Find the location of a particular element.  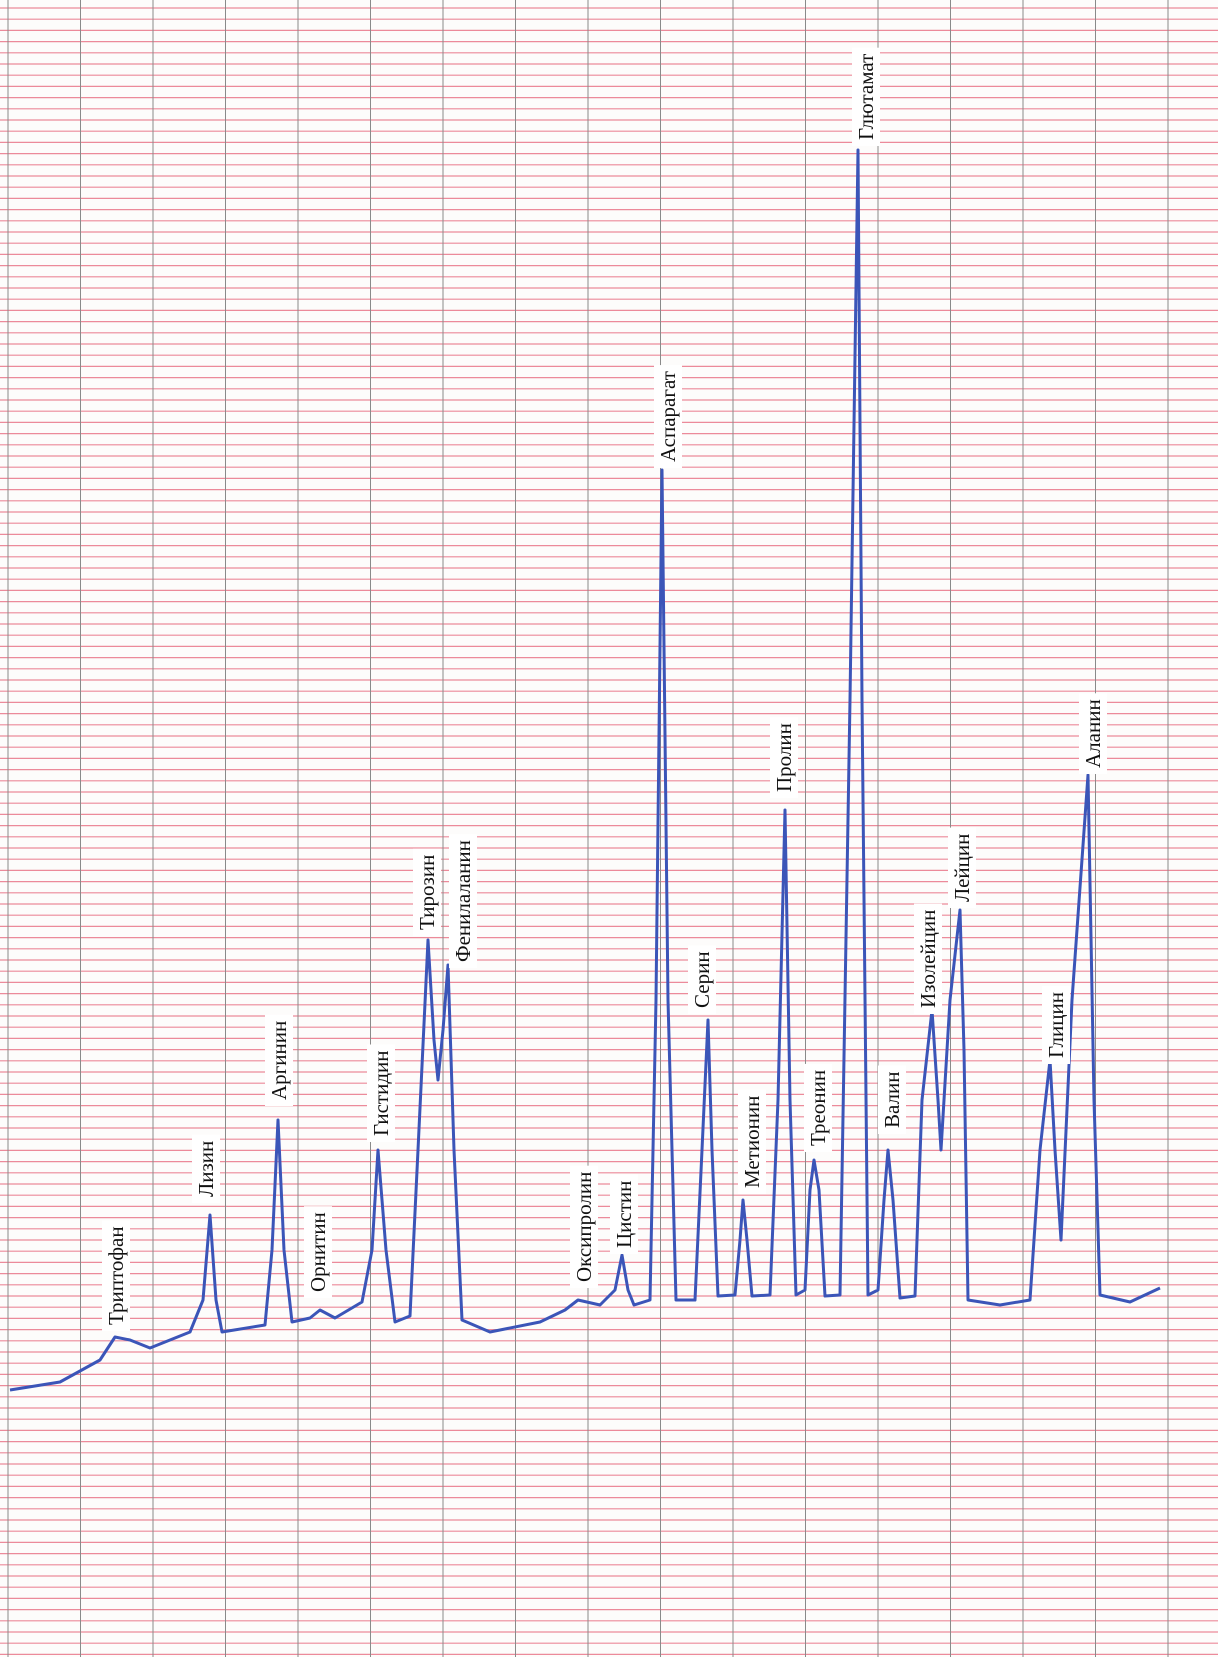

peak-label: Валин is located at coordinates (892, 1100).